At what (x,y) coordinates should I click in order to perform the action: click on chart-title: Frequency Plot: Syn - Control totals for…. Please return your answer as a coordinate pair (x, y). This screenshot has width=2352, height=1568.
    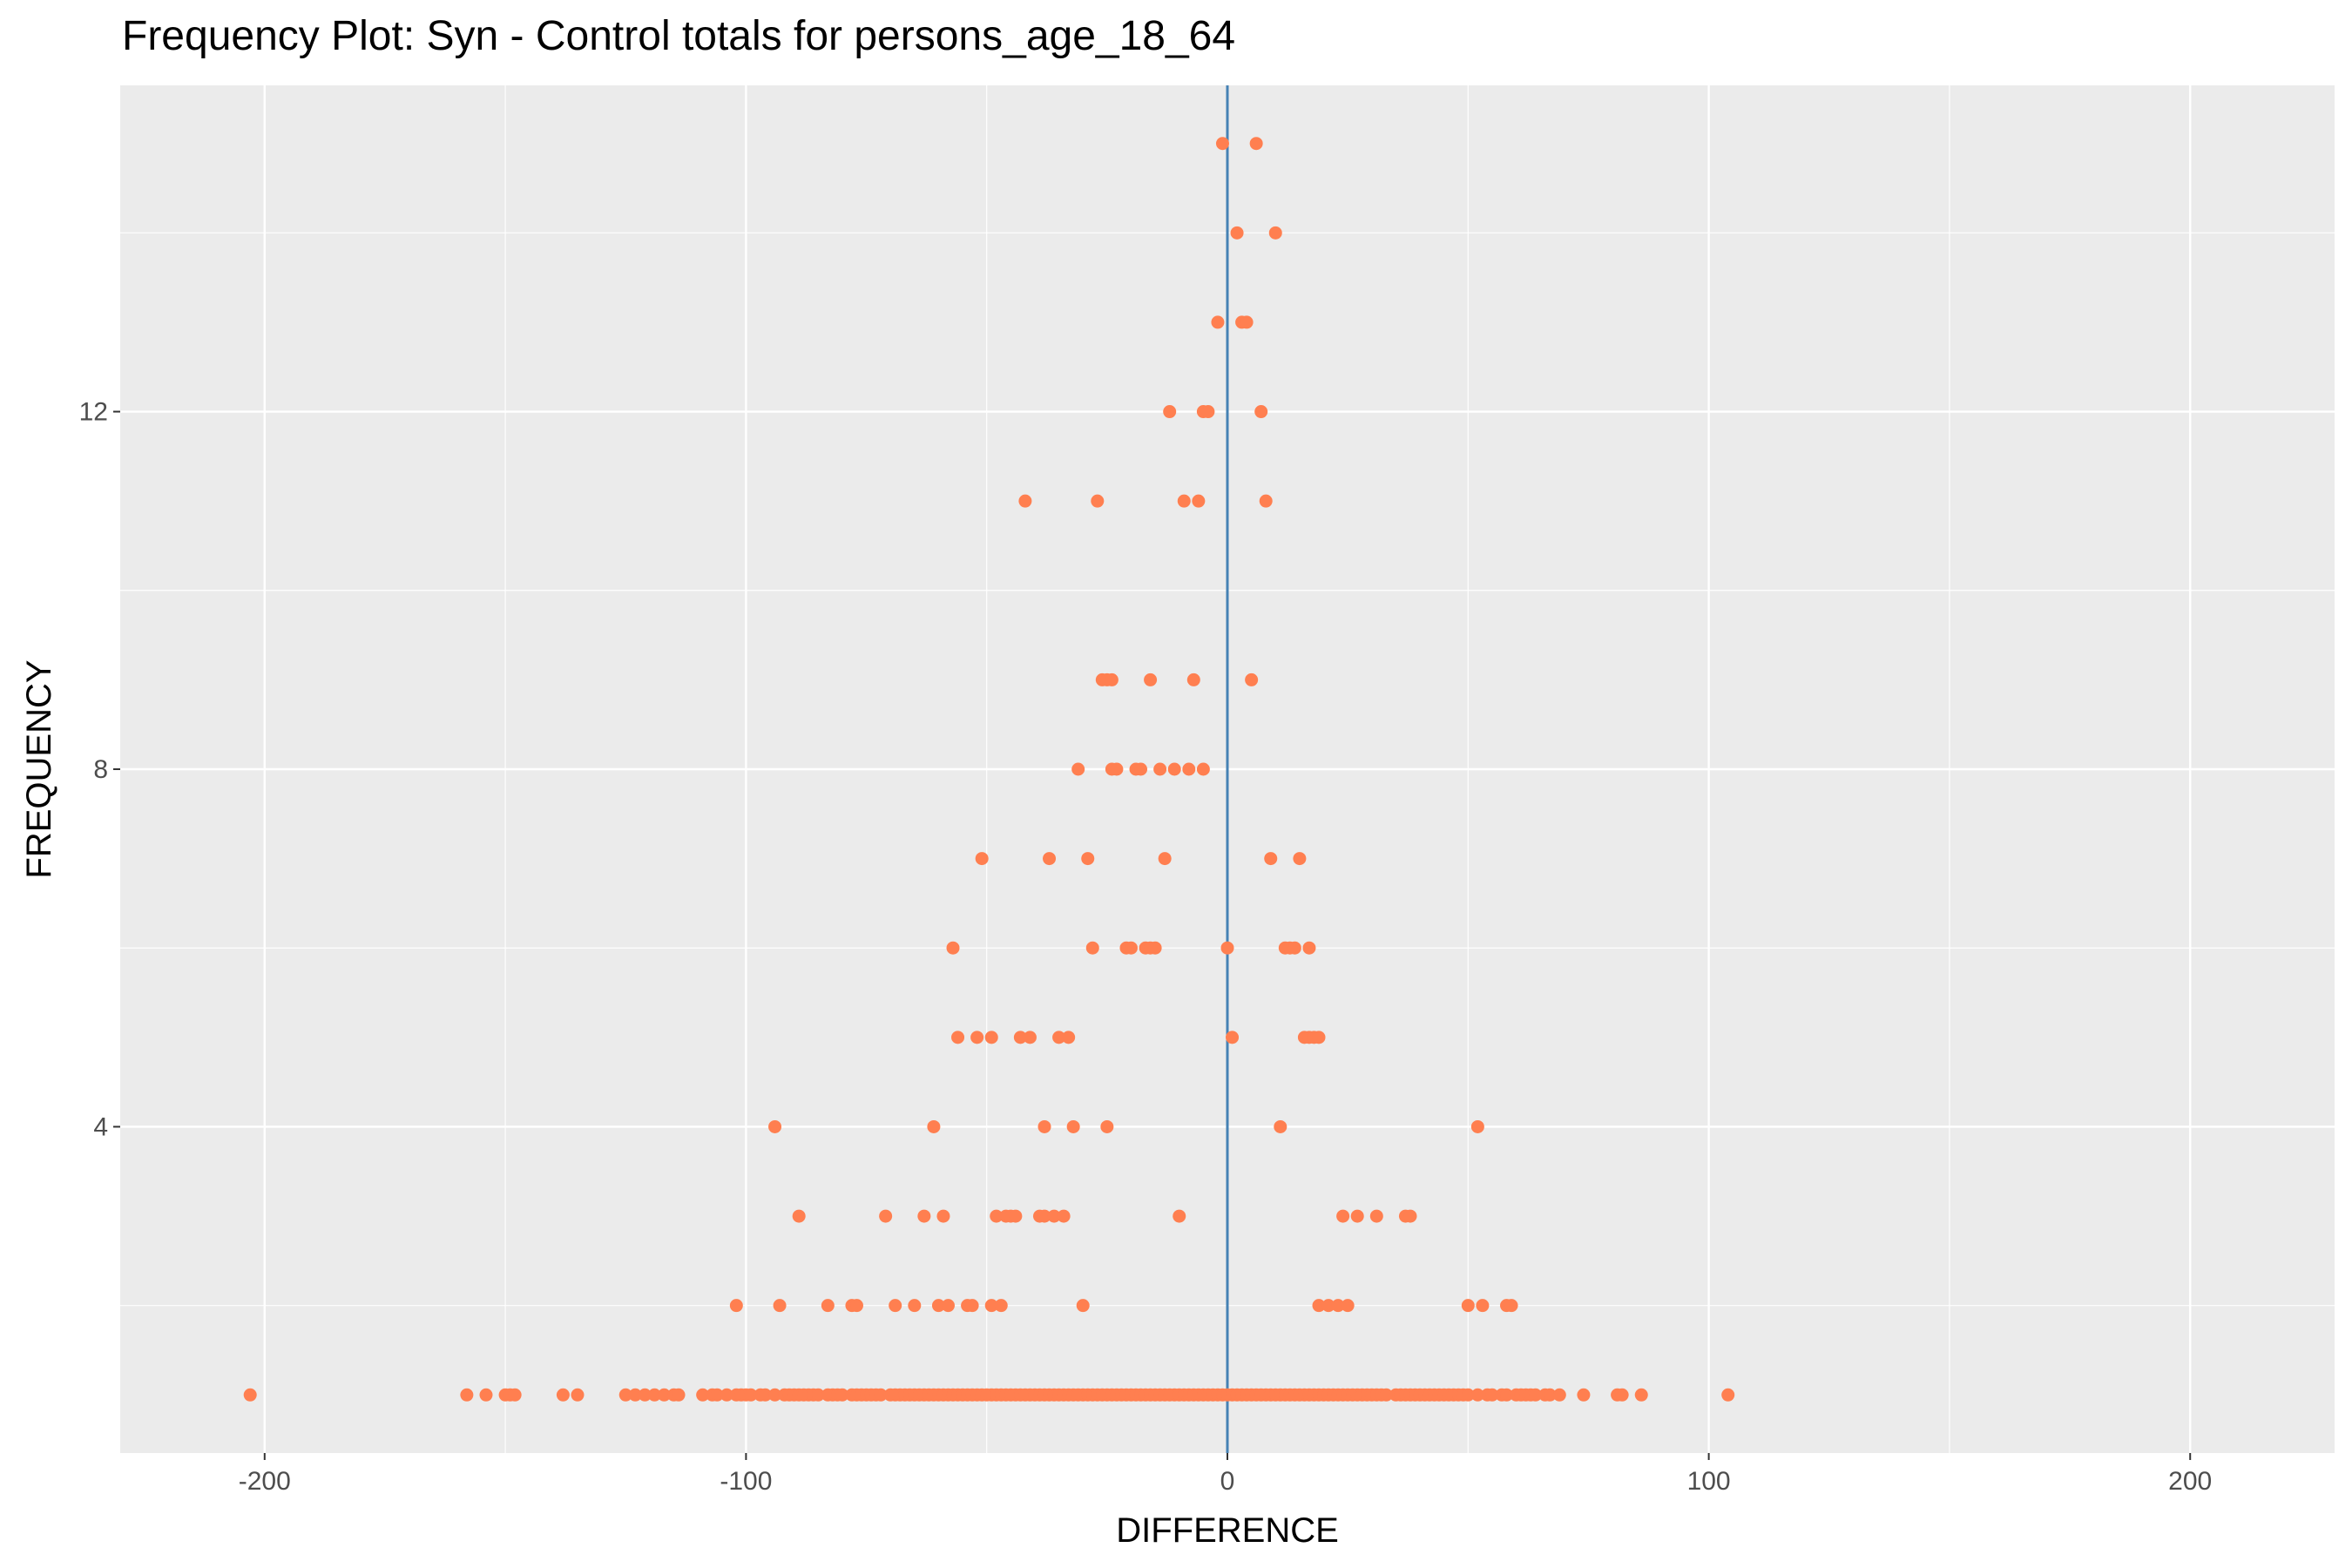
    Looking at the image, I should click on (679, 36).